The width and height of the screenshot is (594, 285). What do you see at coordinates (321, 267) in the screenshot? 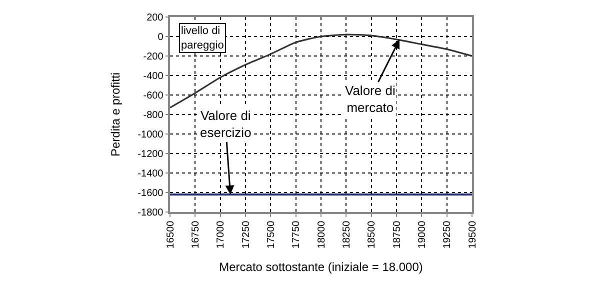
I see `x-axis-title: Mercato sottostante (iniziale = 18.000)` at bounding box center [321, 267].